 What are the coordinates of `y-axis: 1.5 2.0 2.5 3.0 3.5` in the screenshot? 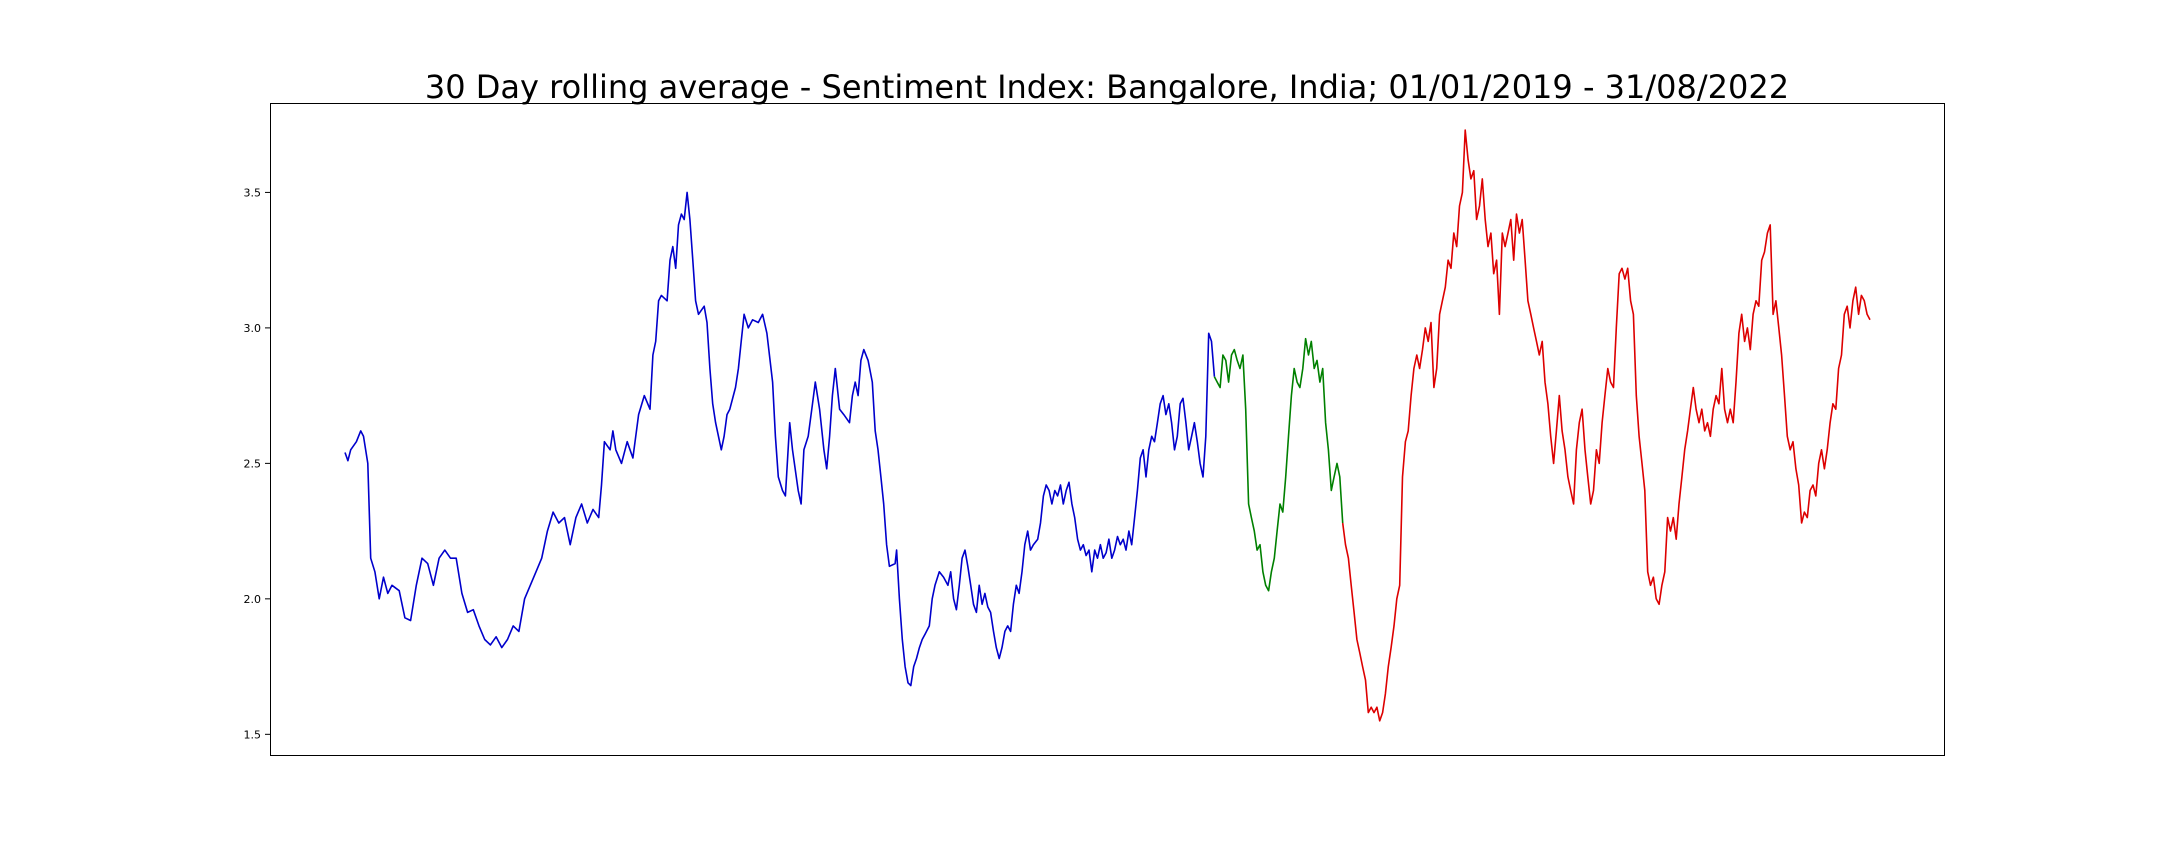 It's located at (257, 463).